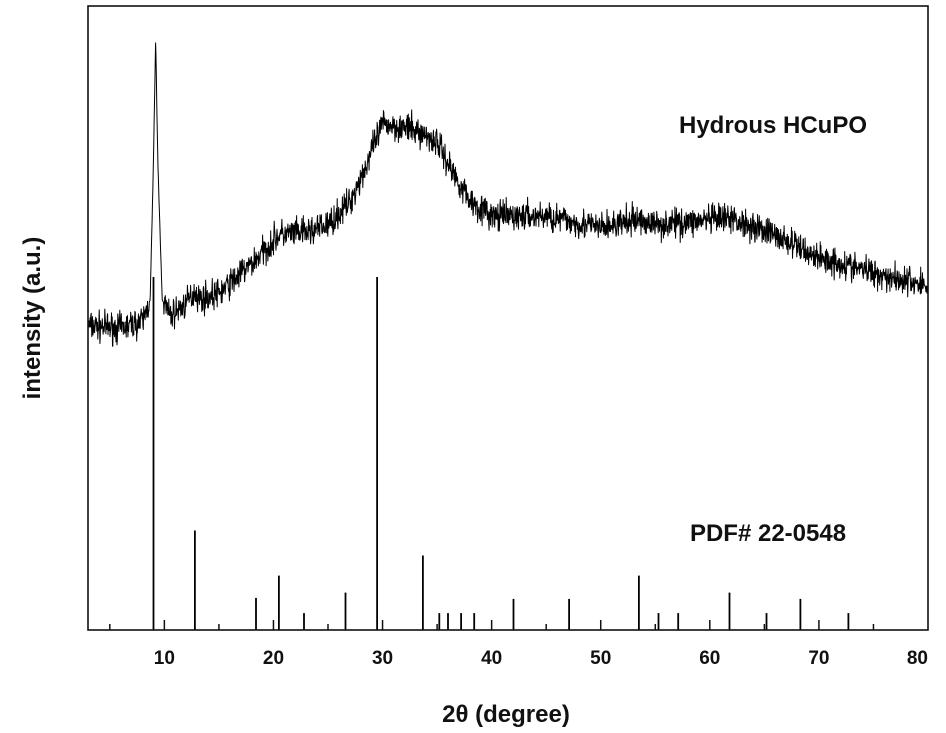  What do you see at coordinates (600, 658) in the screenshot?
I see `x-tick-label: 50` at bounding box center [600, 658].